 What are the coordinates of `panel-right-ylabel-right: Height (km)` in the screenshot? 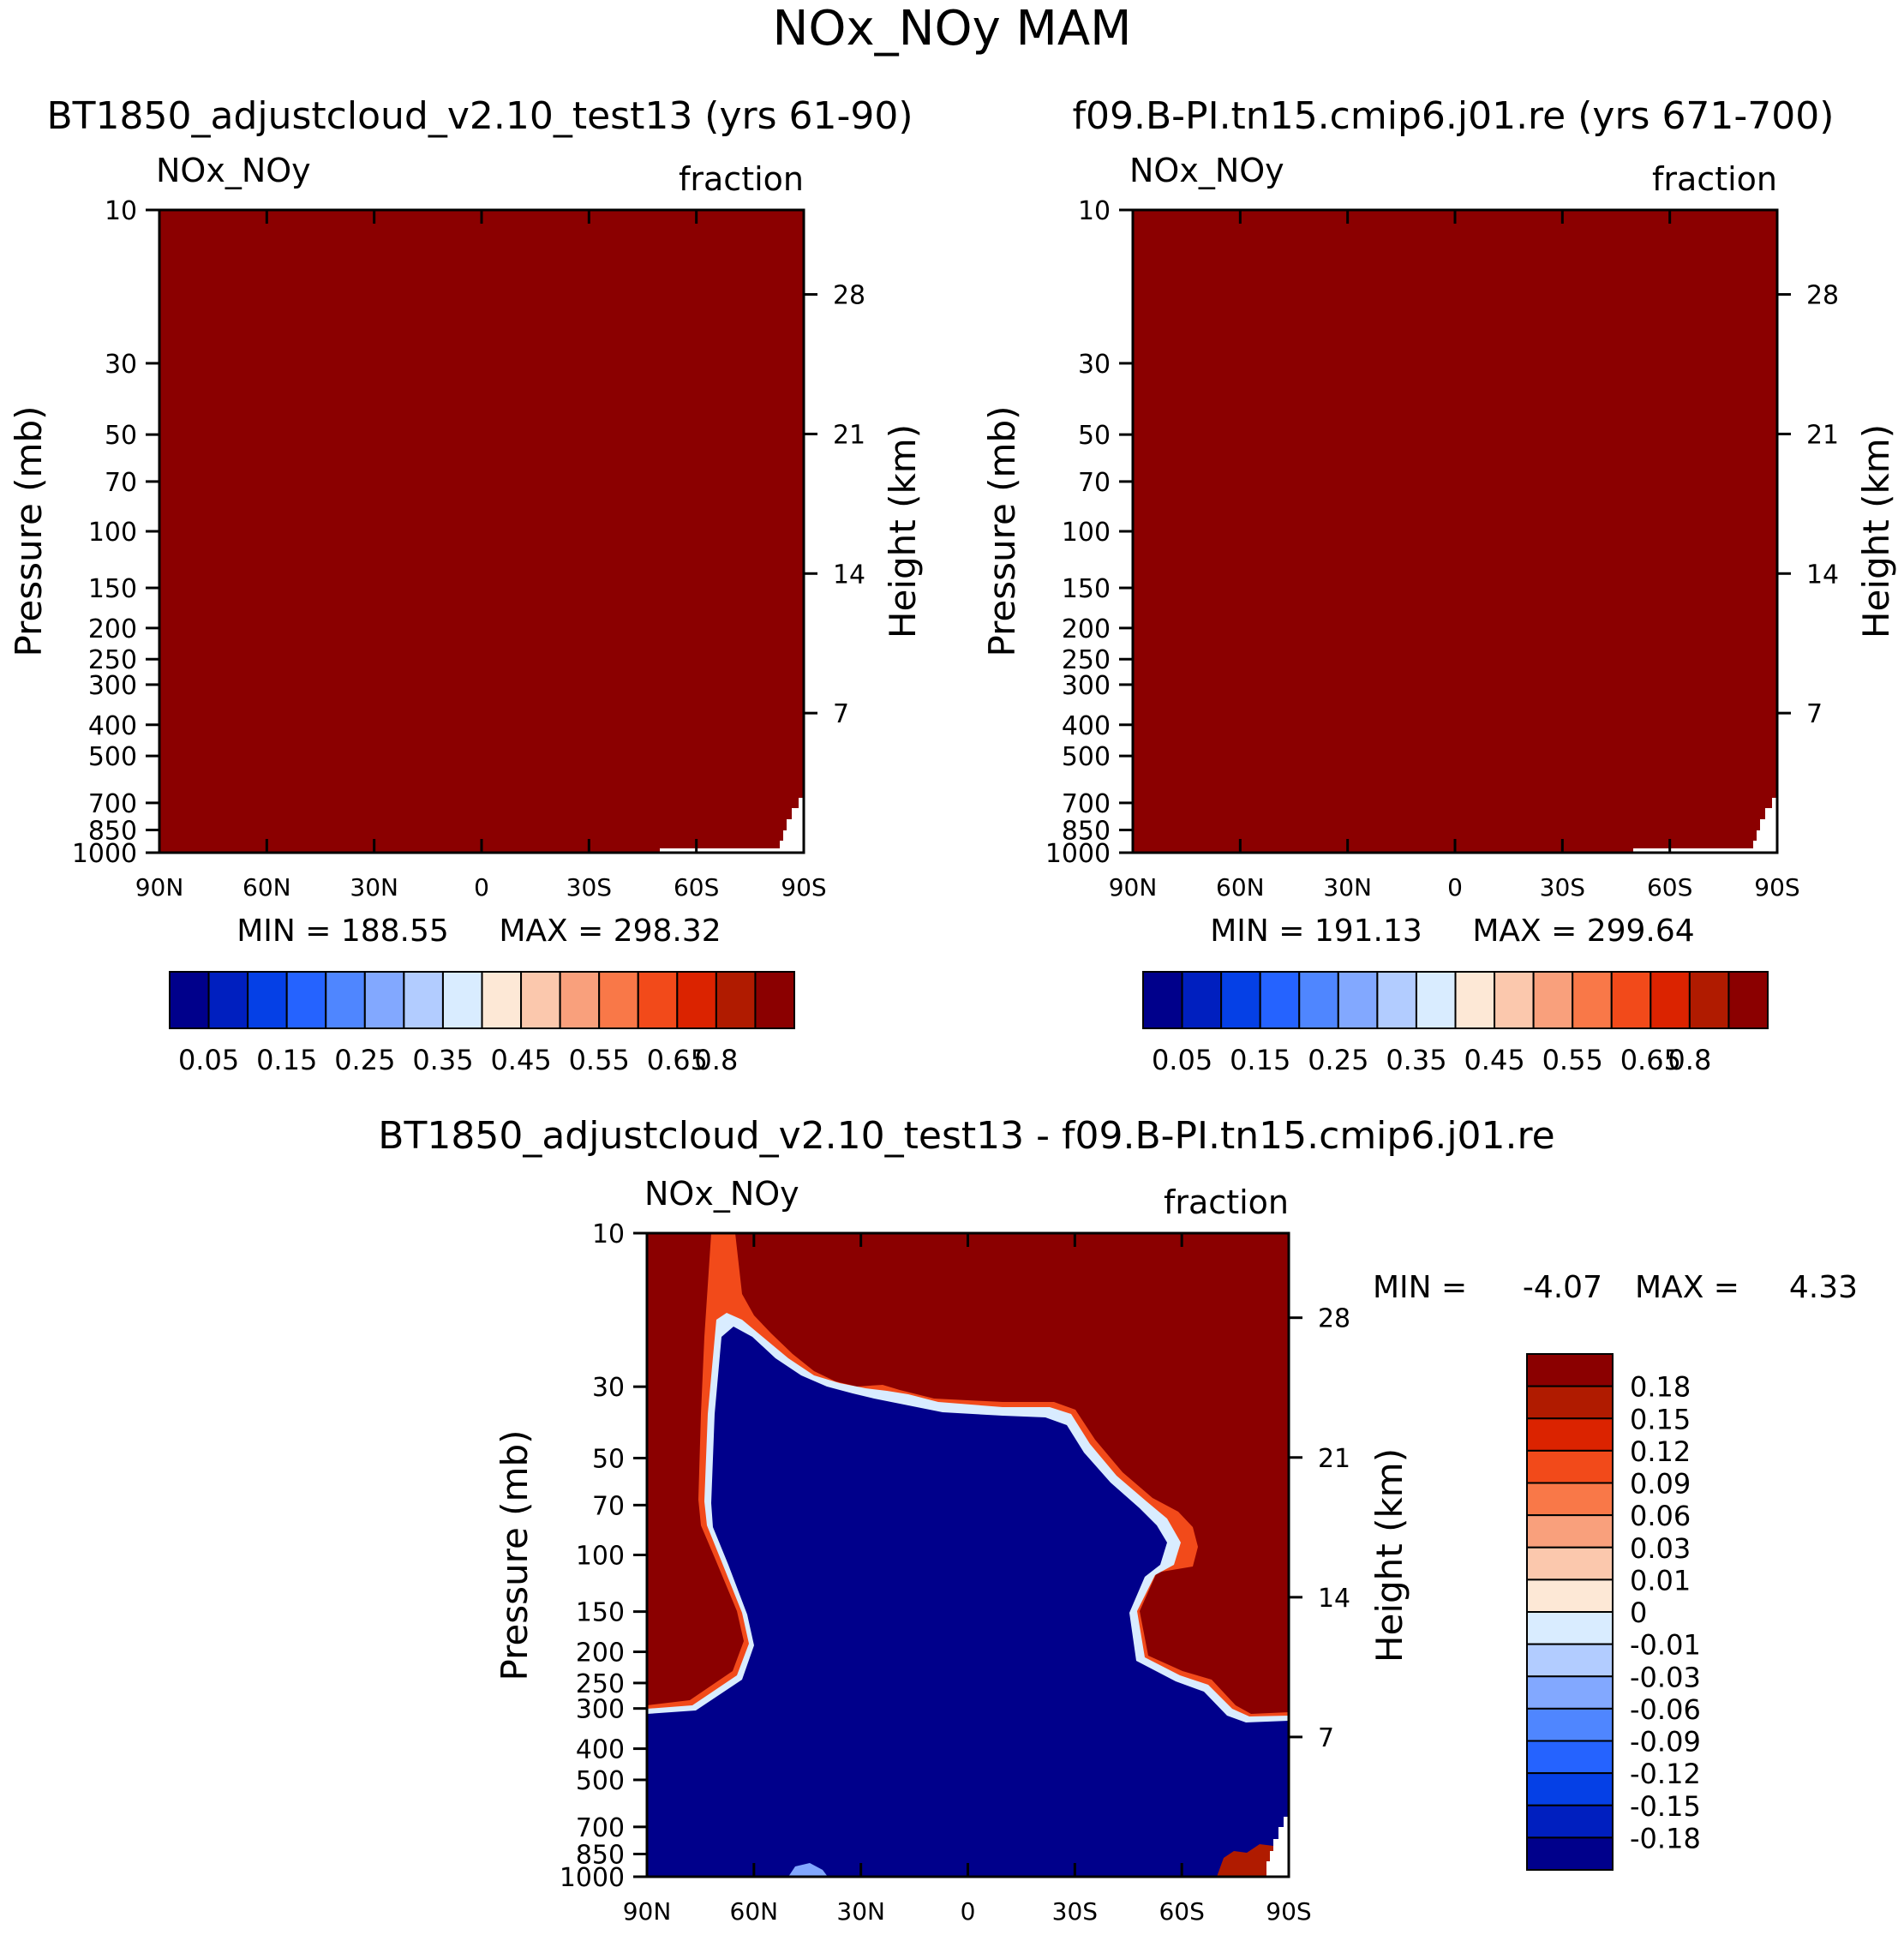 It's located at (1876, 531).